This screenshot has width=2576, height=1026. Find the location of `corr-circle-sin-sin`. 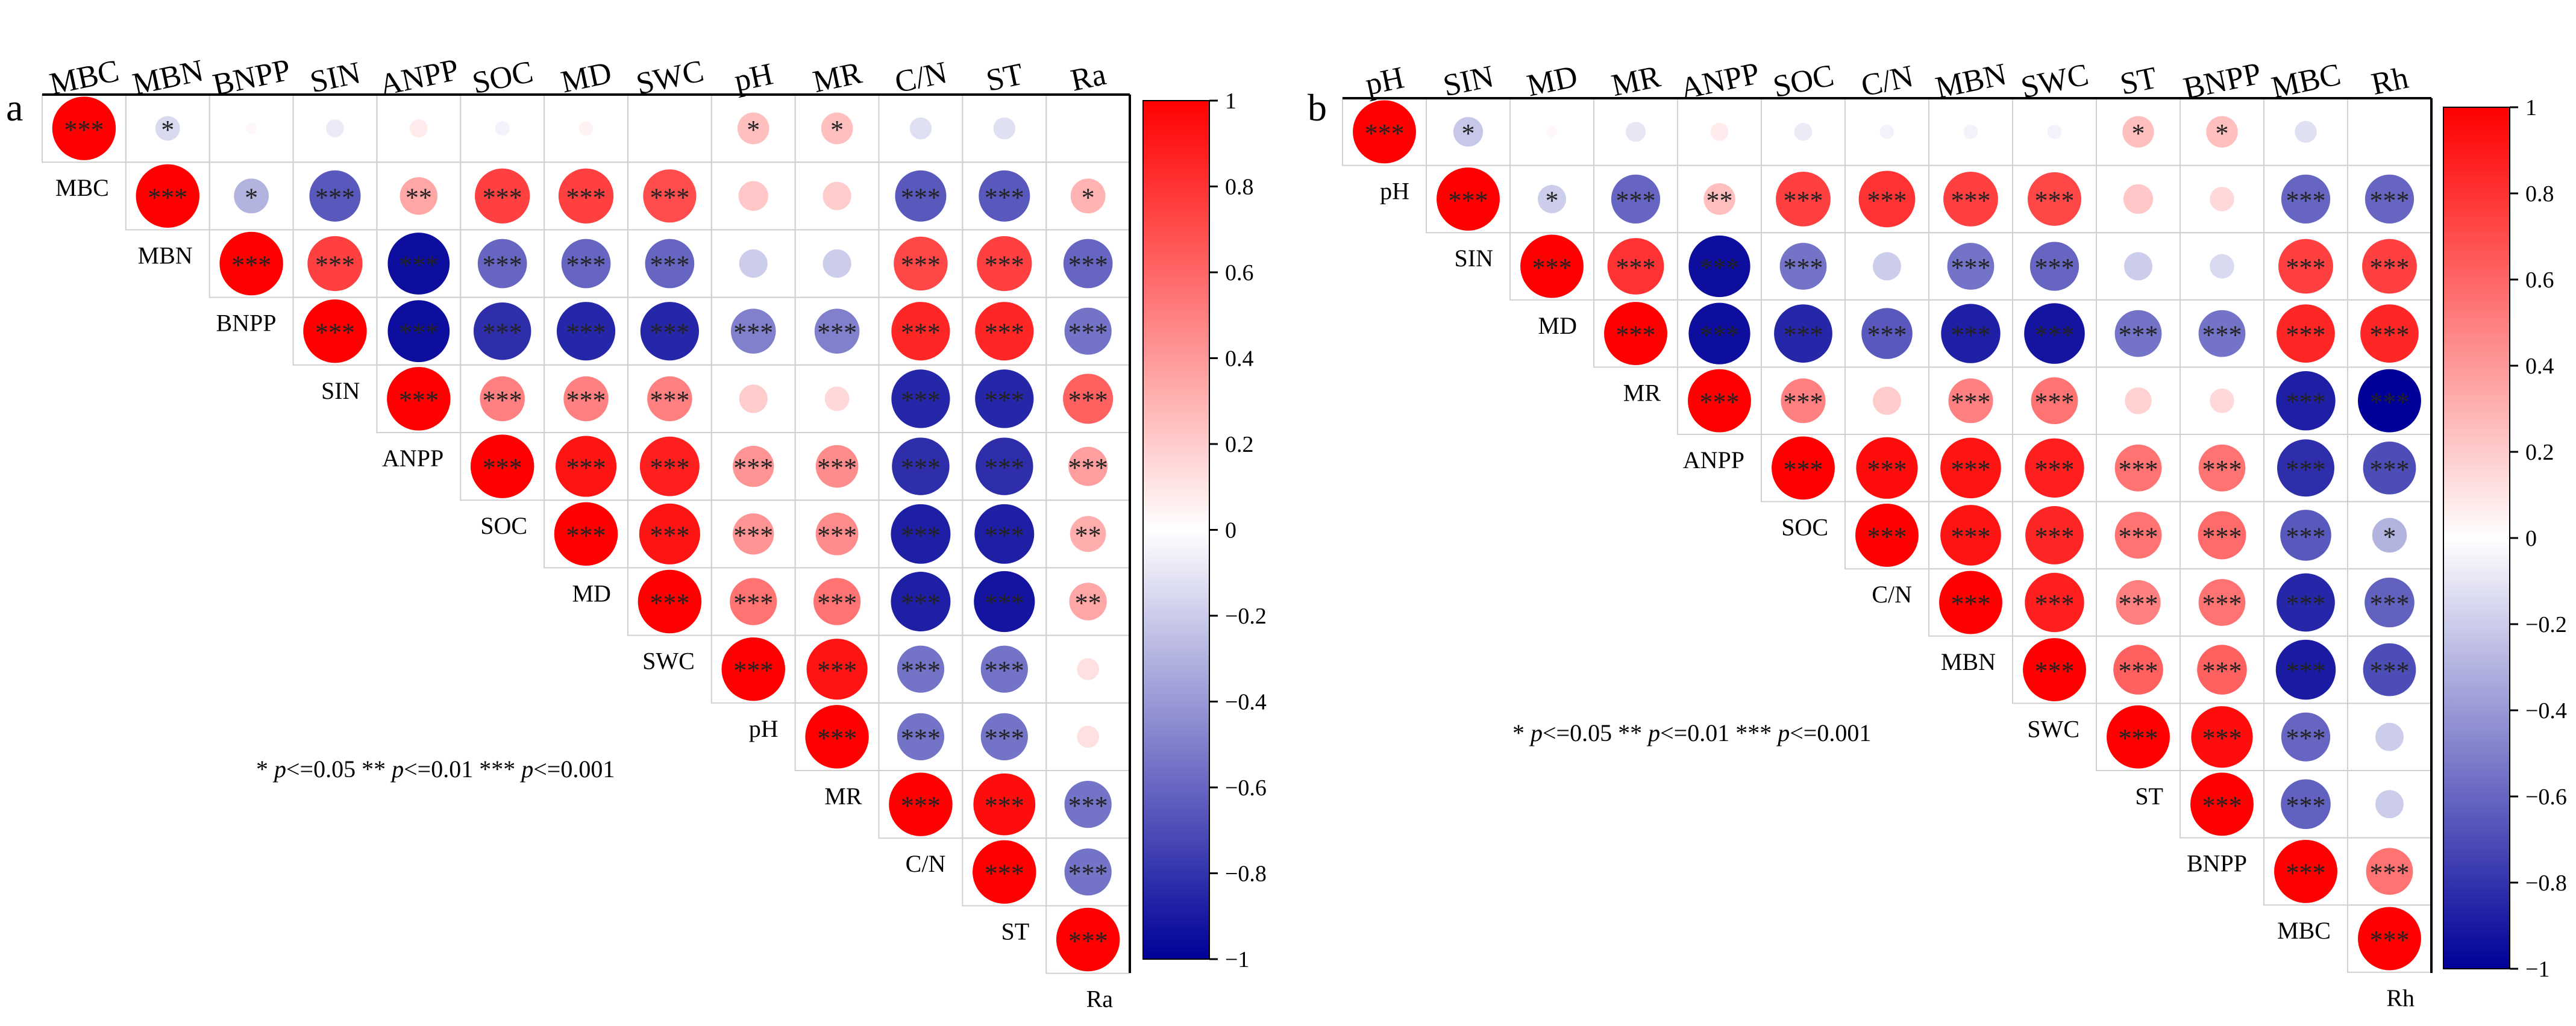

corr-circle-sin-sin is located at coordinates (1468, 199).